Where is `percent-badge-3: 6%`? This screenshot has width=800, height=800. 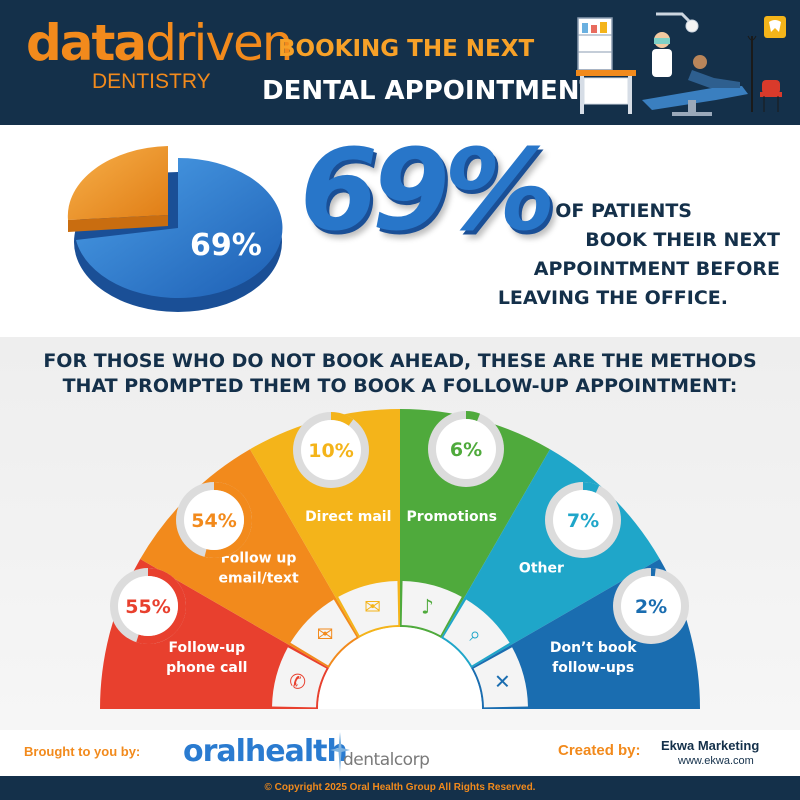 percent-badge-3: 6% is located at coordinates (466, 449).